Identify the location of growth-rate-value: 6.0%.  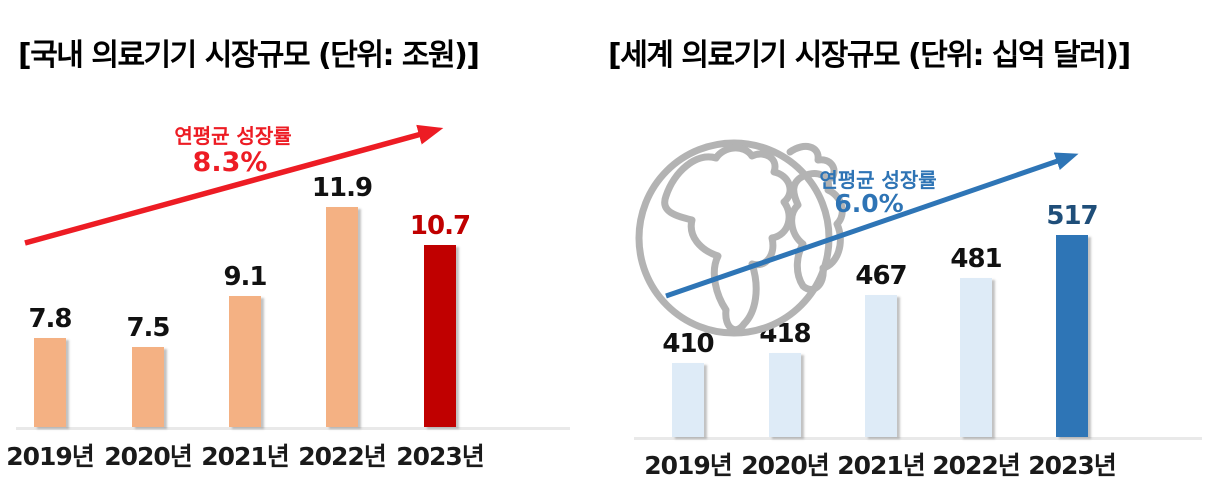
(869, 203).